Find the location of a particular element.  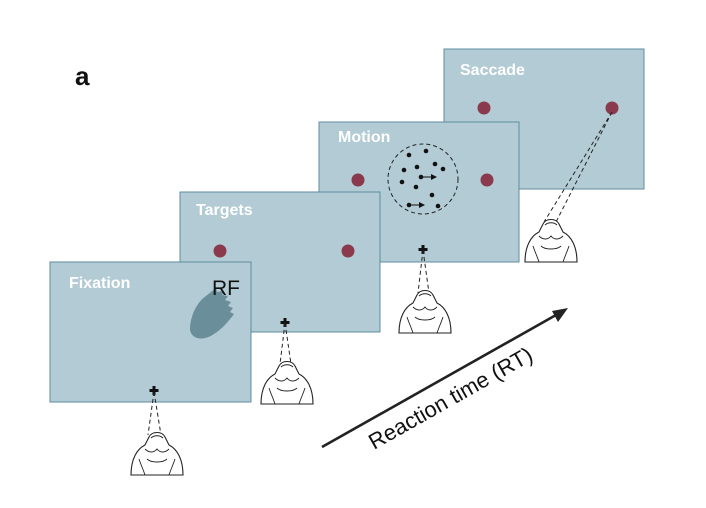

panel-letter: a is located at coordinates (82, 76).